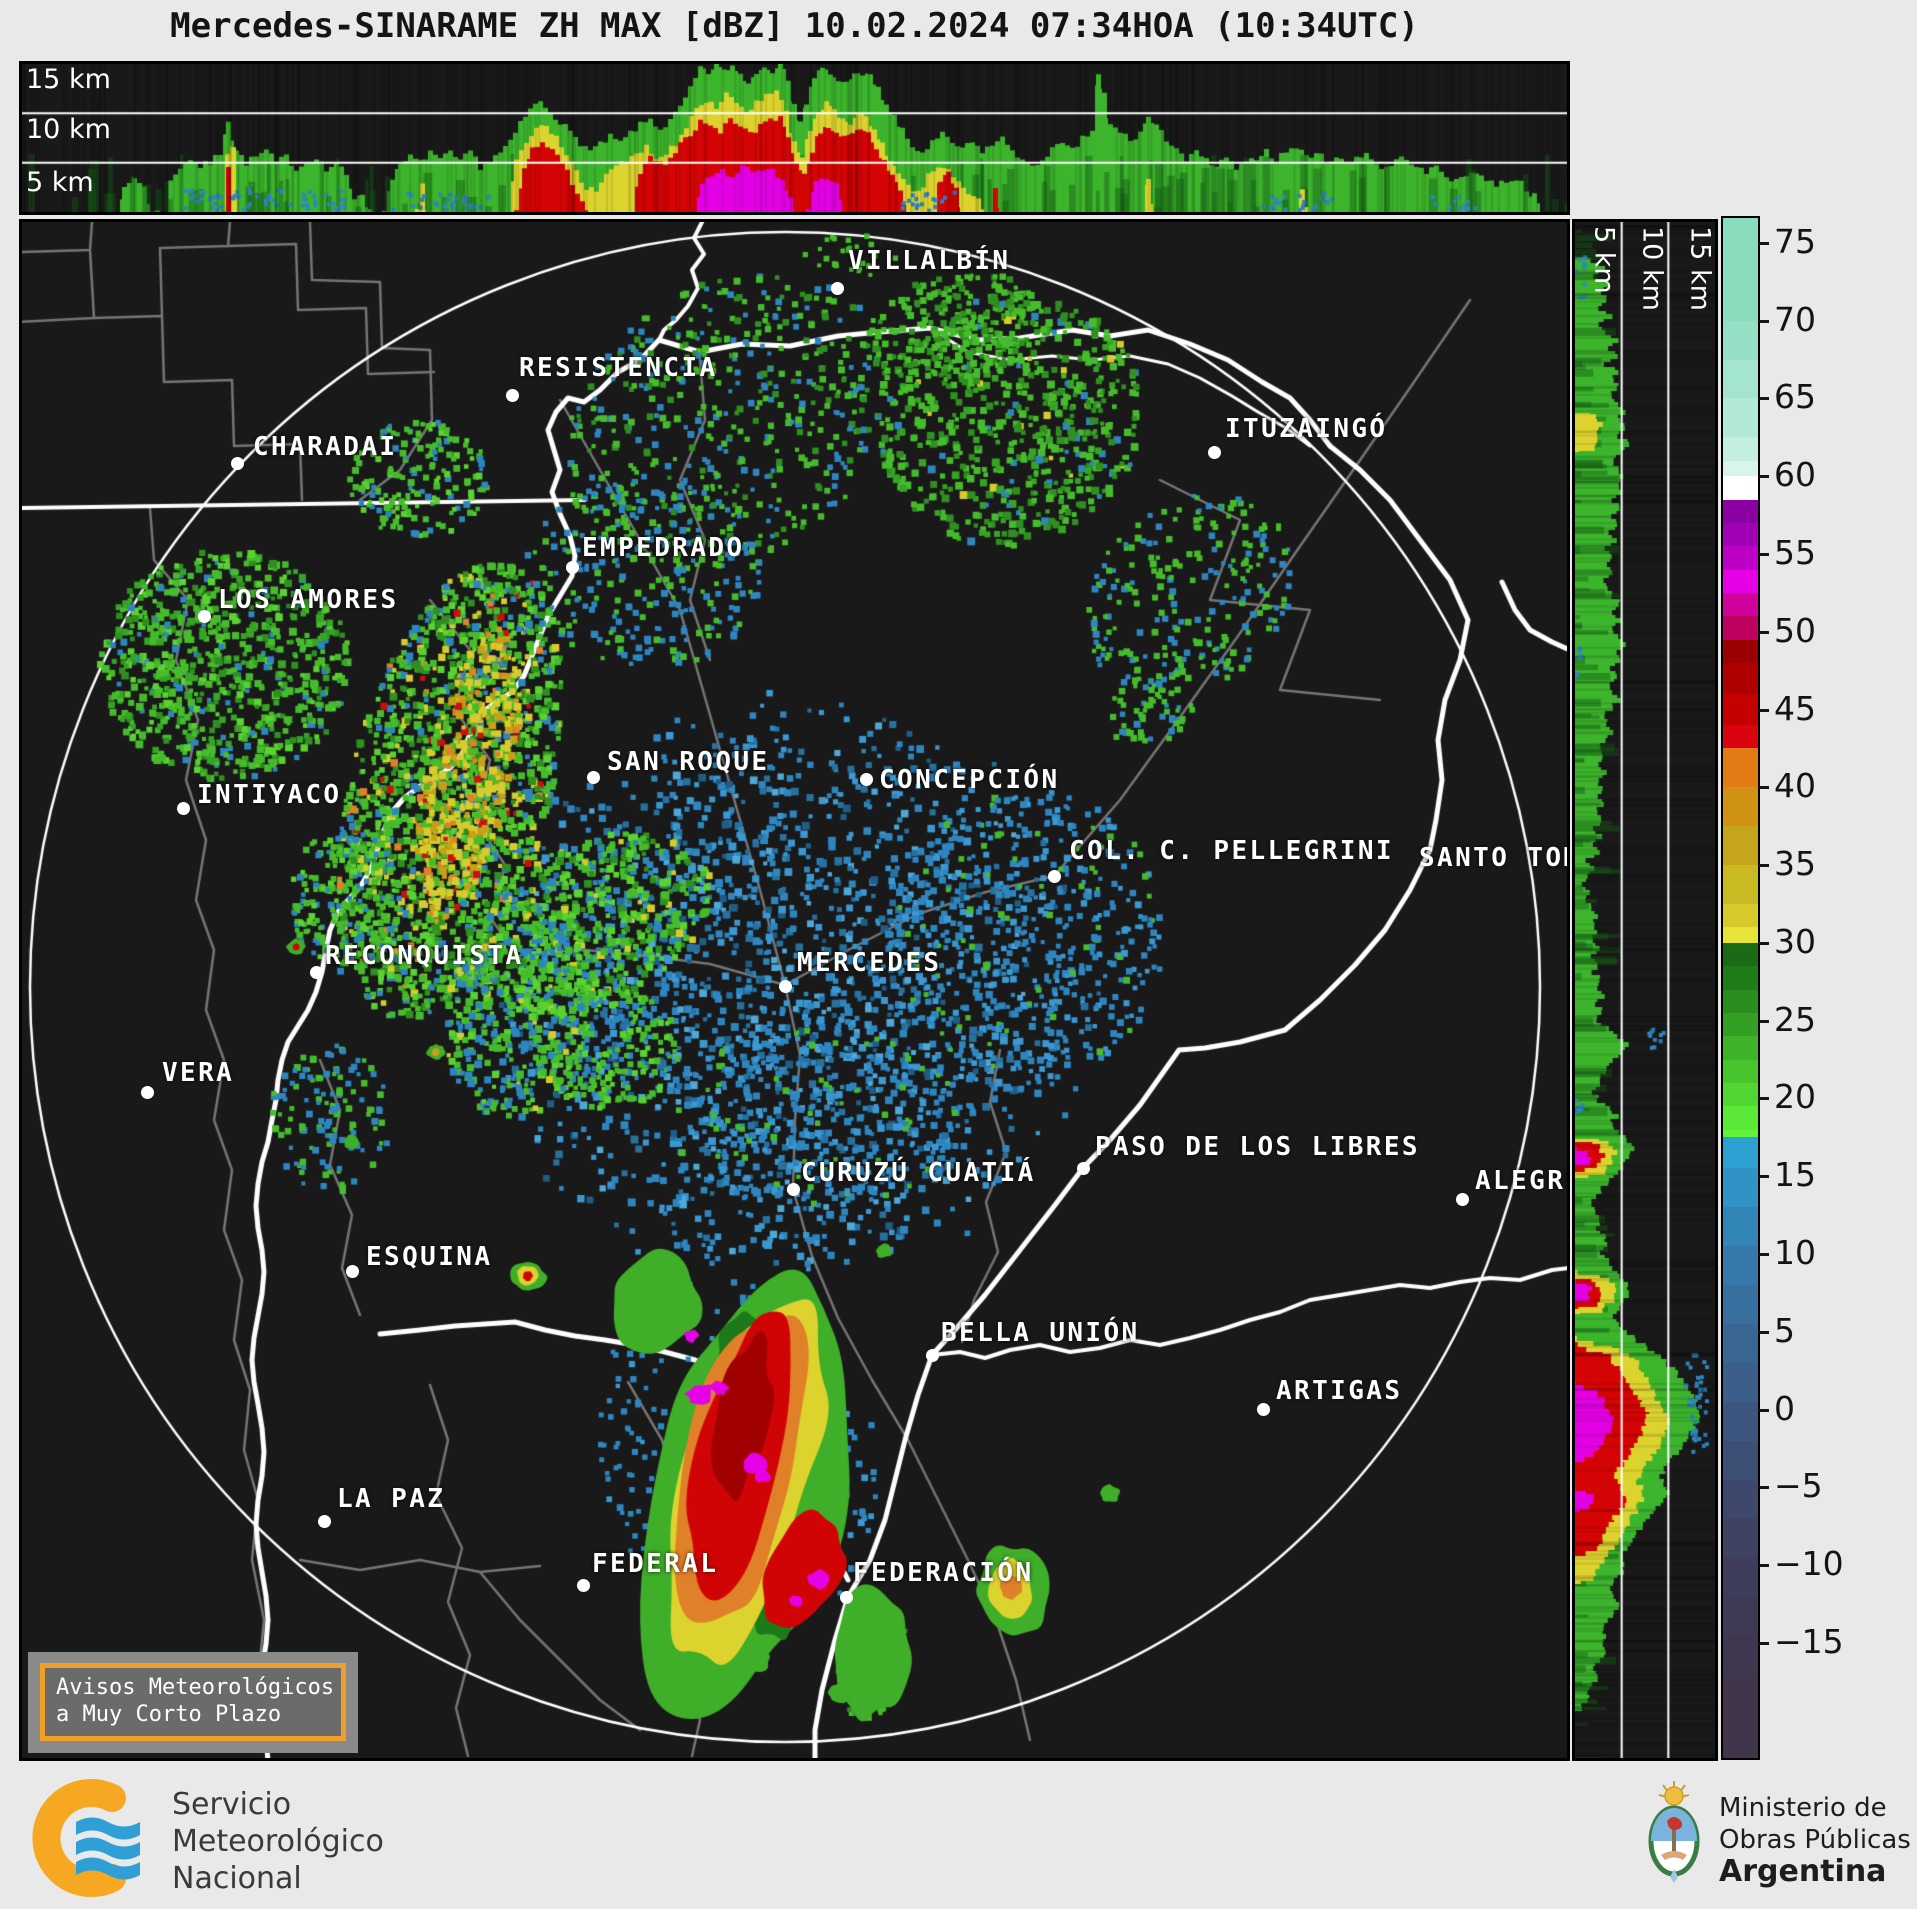 This screenshot has height=1909, width=1917. I want to click on axis-label-10km-vert: 10 km, so click(1652, 268).